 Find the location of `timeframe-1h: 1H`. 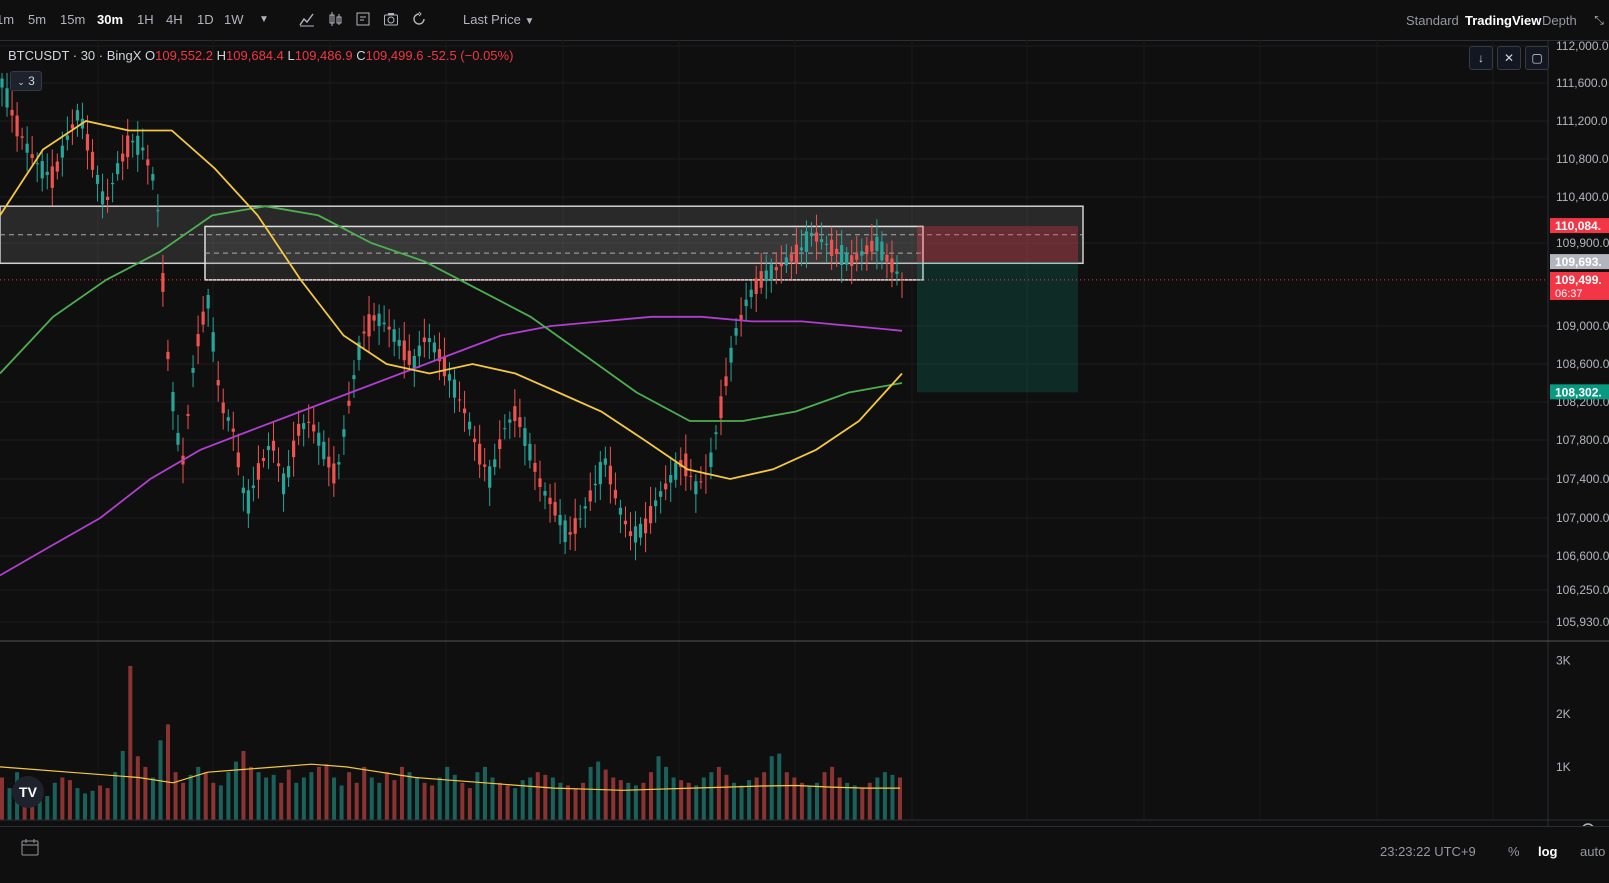

timeframe-1h: 1H is located at coordinates (145, 19).